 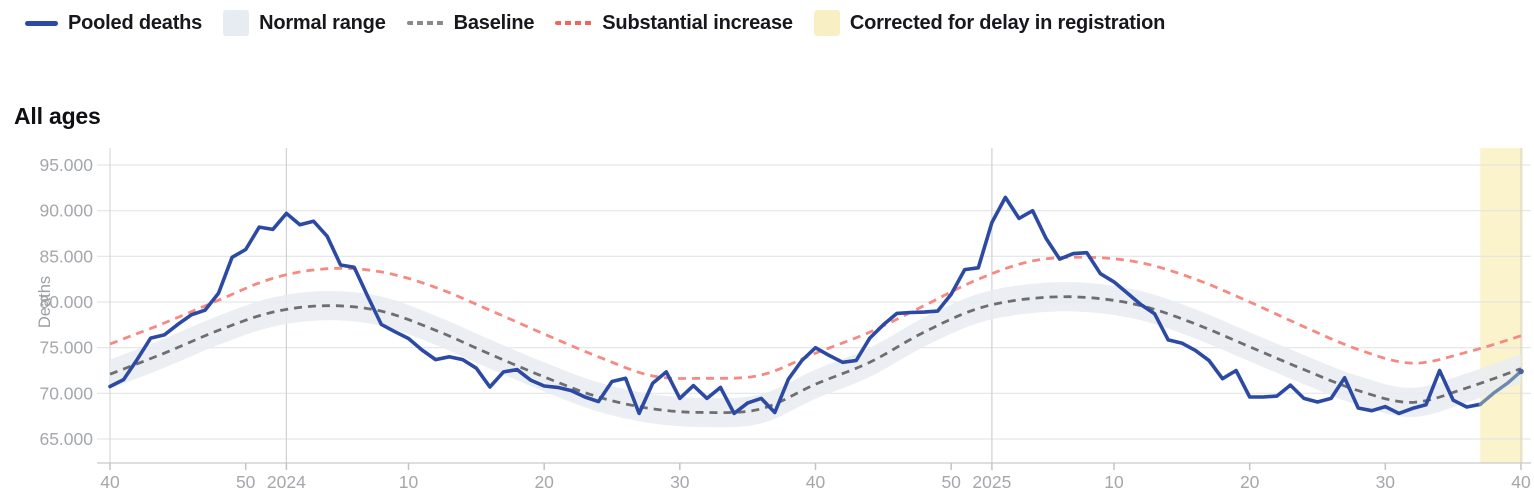 I want to click on legend-item-baseline: Baseline, so click(x=470, y=23).